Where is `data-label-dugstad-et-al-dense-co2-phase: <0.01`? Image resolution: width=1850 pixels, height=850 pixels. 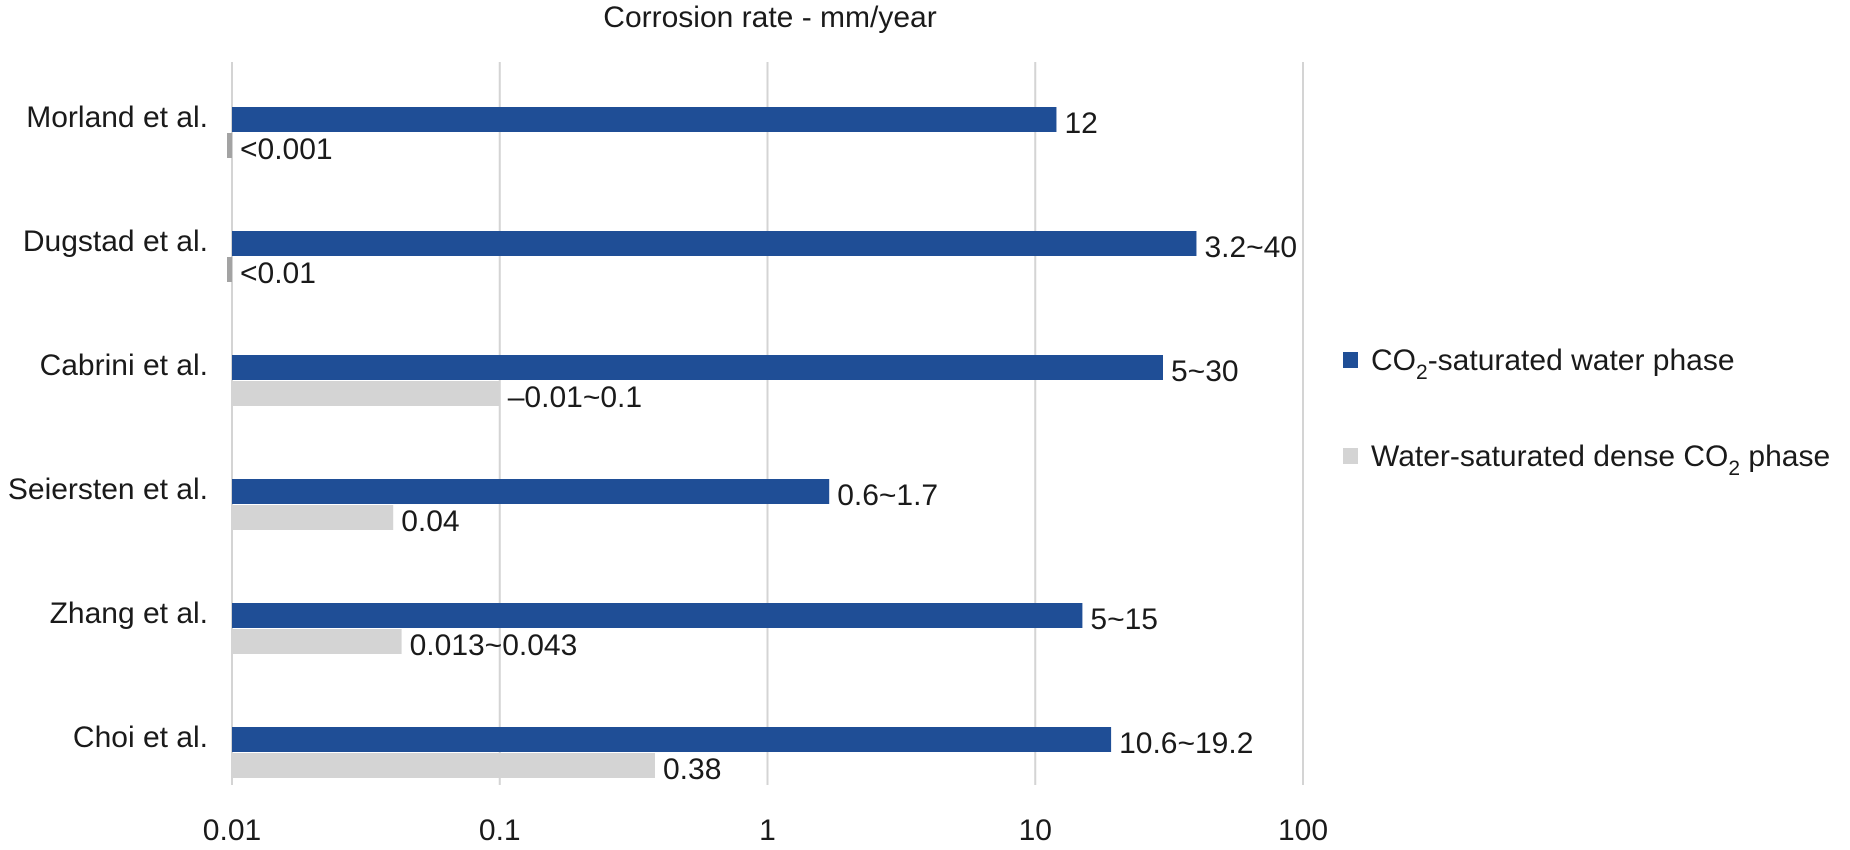 data-label-dugstad-et-al-dense-co2-phase: <0.01 is located at coordinates (278, 273).